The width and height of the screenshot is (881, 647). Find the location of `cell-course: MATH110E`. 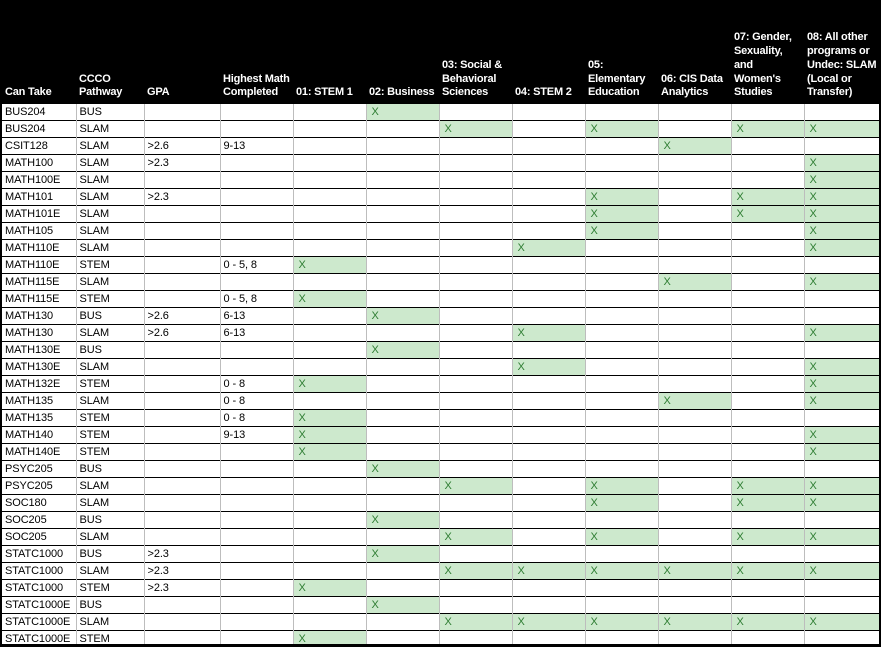

cell-course: MATH110E is located at coordinates (39, 248).